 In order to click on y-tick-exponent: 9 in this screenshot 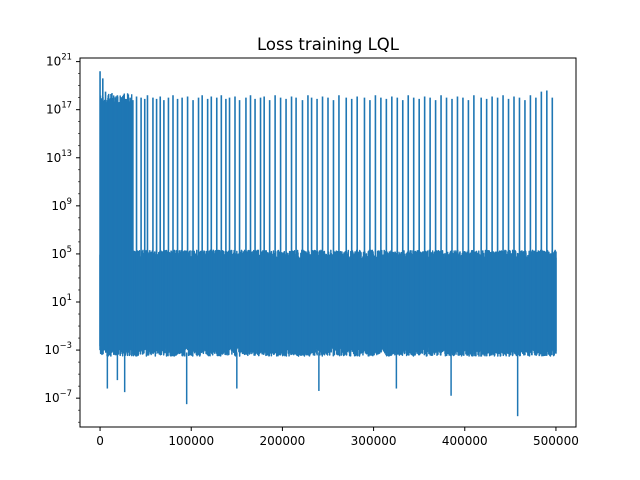, I will do `click(69, 201)`.